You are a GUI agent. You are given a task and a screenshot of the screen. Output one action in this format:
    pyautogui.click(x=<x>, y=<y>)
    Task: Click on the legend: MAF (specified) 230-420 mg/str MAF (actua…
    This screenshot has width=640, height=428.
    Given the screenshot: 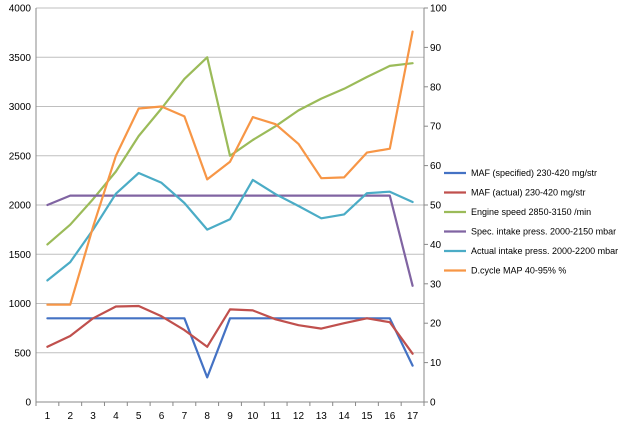 What is the action you would take?
    pyautogui.click(x=531, y=222)
    